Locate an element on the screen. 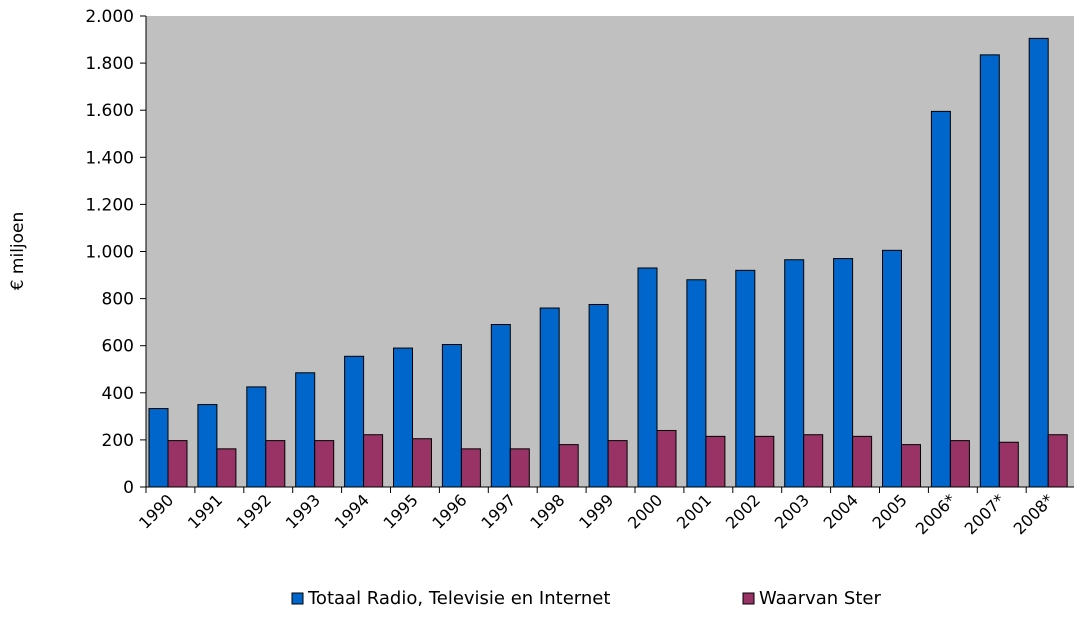 The image size is (1074, 617). bar-series-2-1998 is located at coordinates (568, 466).